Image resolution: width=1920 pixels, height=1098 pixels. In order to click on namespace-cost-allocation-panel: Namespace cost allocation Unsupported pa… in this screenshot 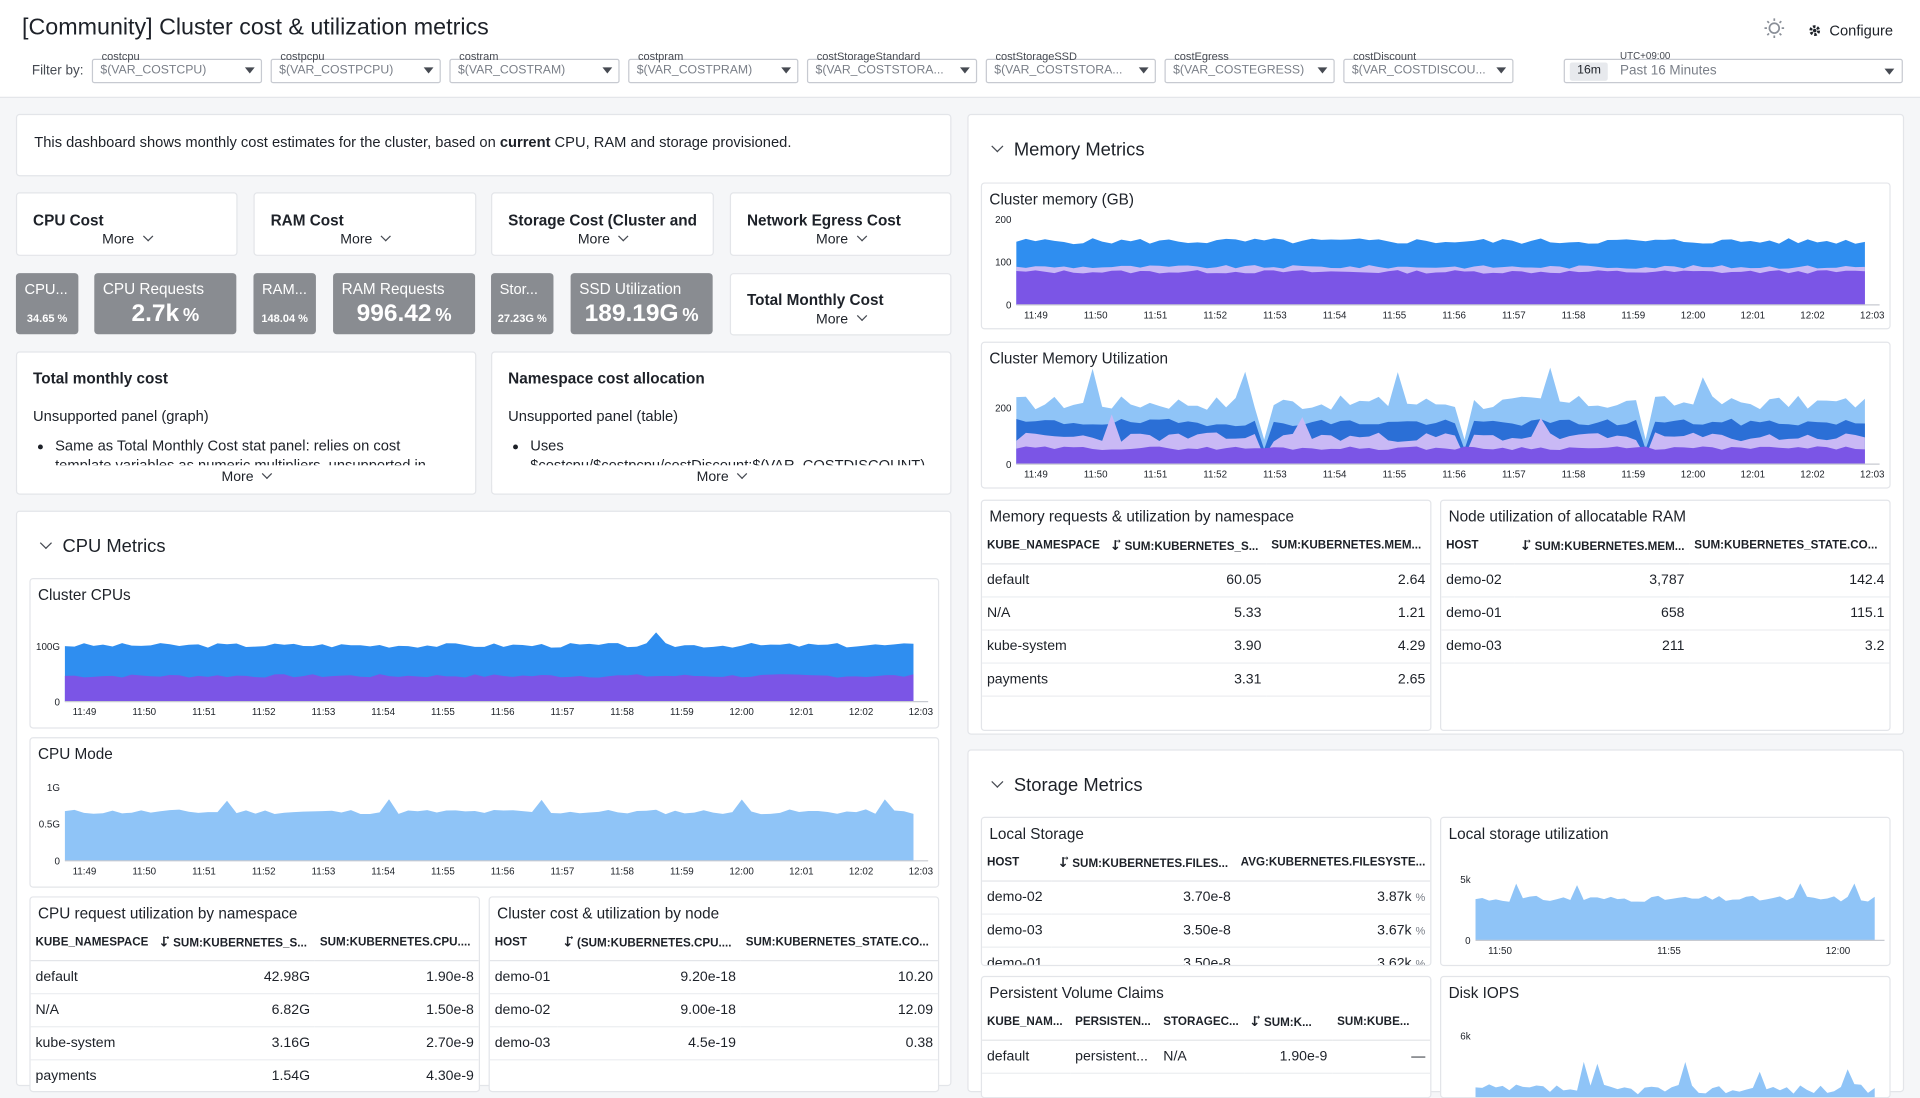, I will do `click(721, 423)`.